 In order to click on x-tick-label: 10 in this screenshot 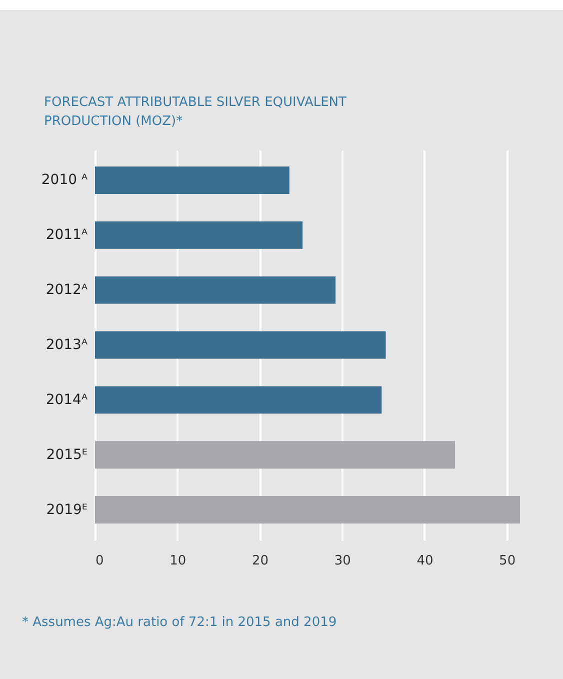, I will do `click(178, 561)`.